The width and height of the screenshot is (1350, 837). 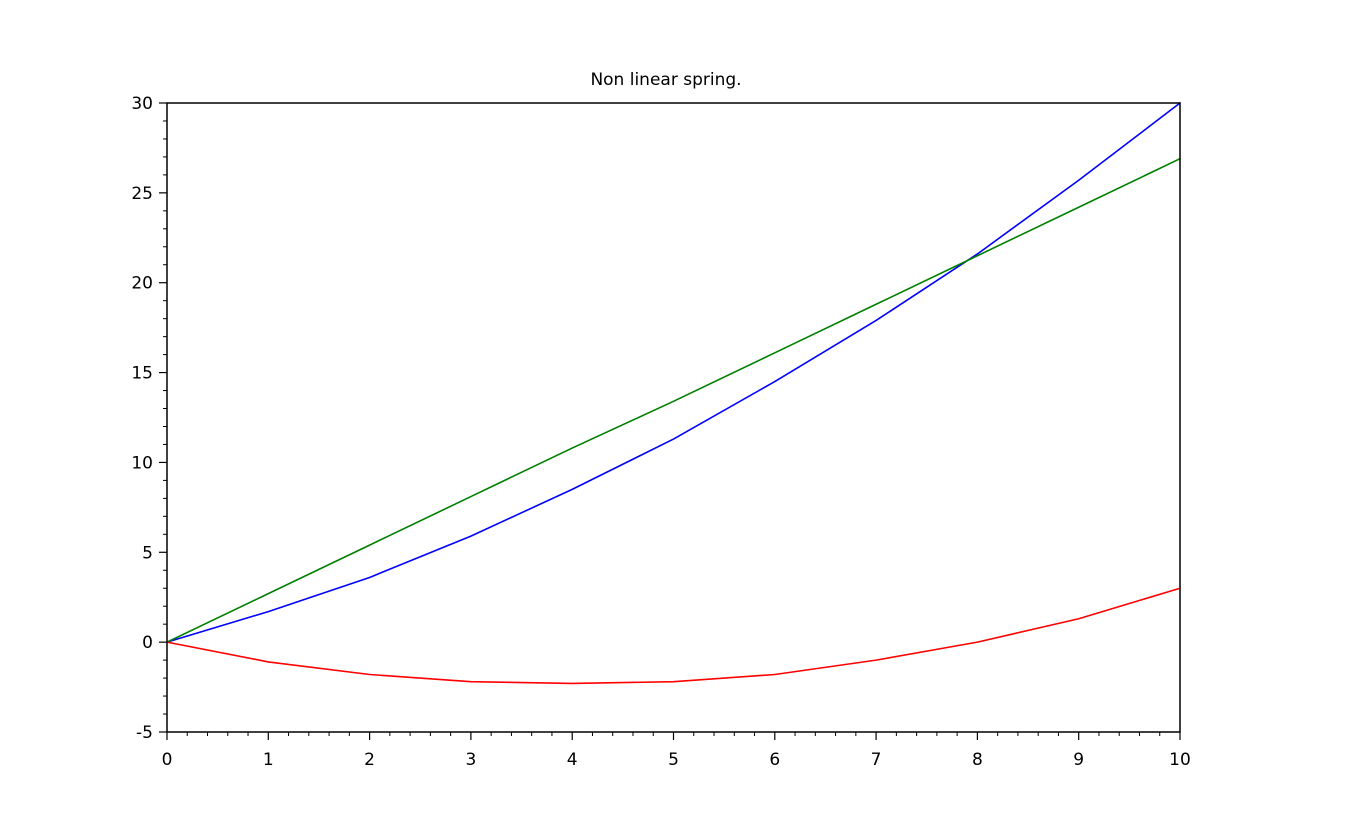 I want to click on x-tick-label: 7, so click(x=876, y=760).